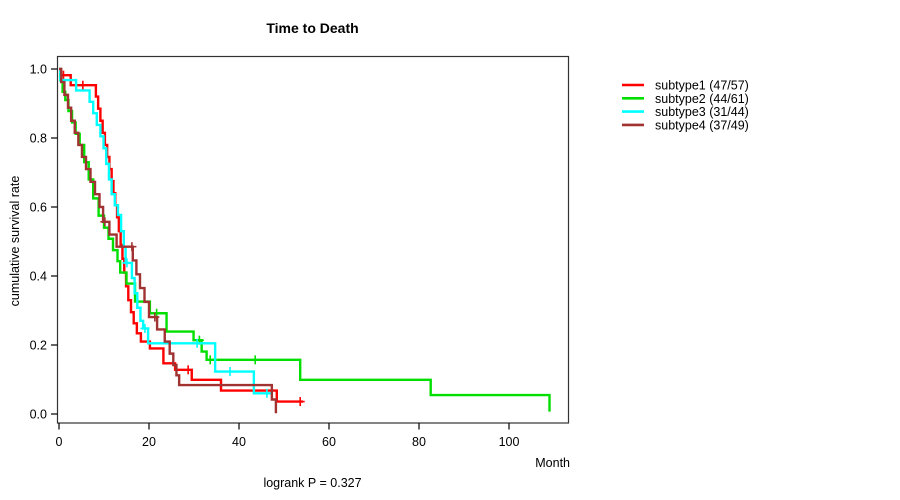  I want to click on x-tick-label: 60, so click(329, 442).